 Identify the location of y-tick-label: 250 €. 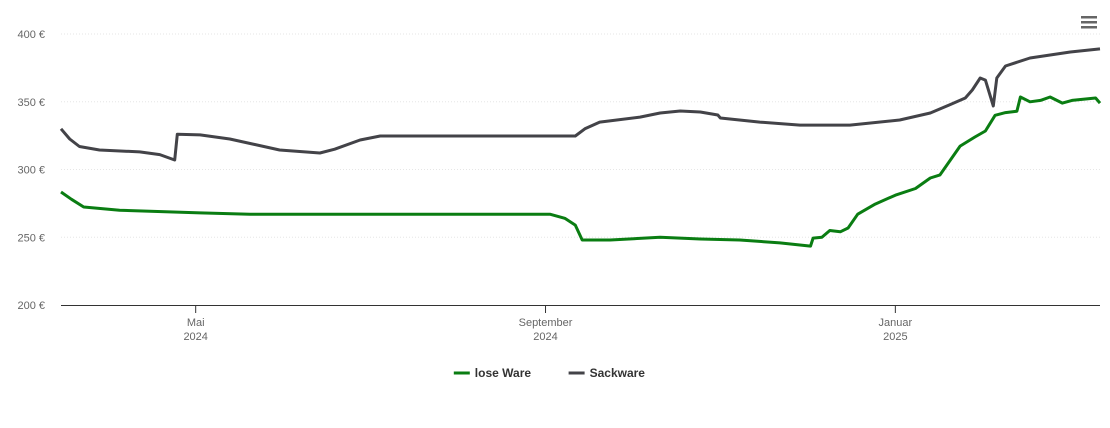
(31, 238).